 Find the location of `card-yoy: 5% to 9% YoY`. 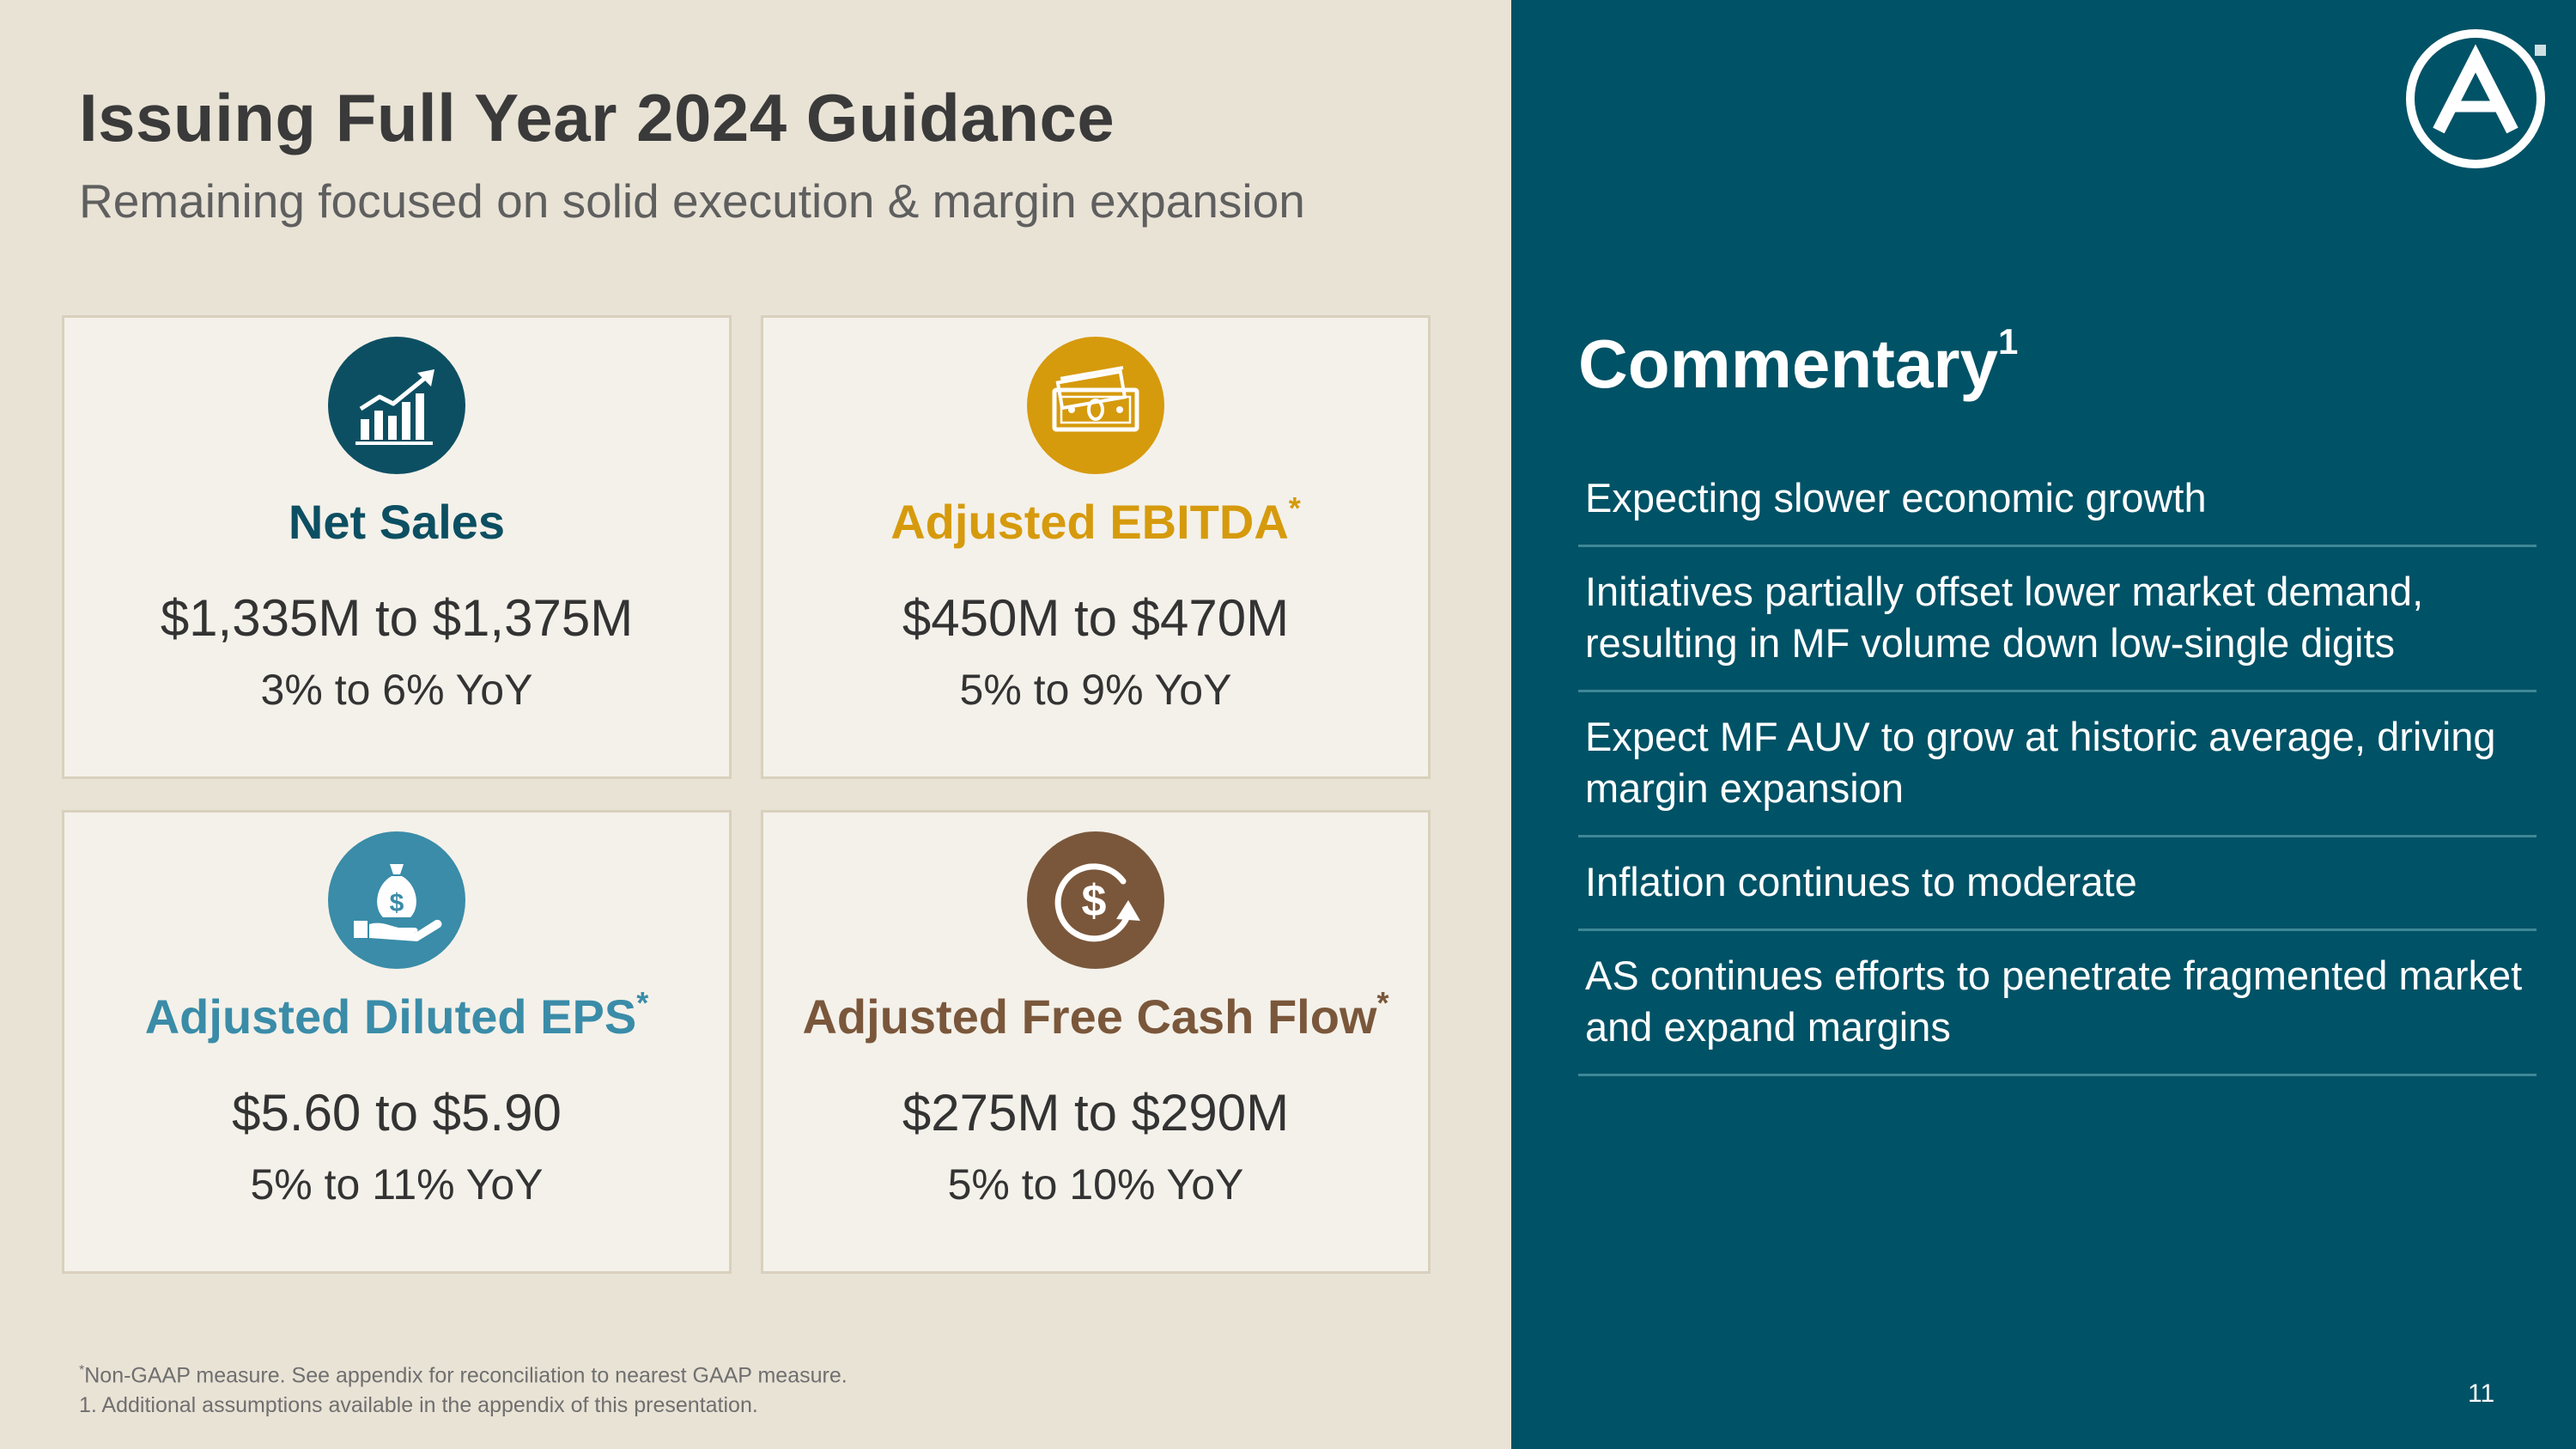

card-yoy: 5% to 9% YoY is located at coordinates (1096, 690).